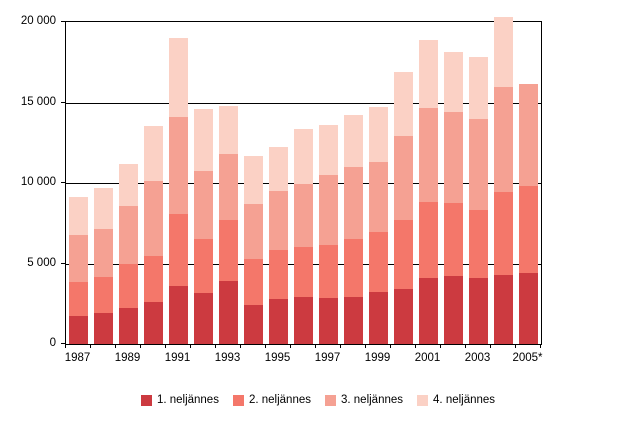  I want to click on bar-1997, so click(328, 234).